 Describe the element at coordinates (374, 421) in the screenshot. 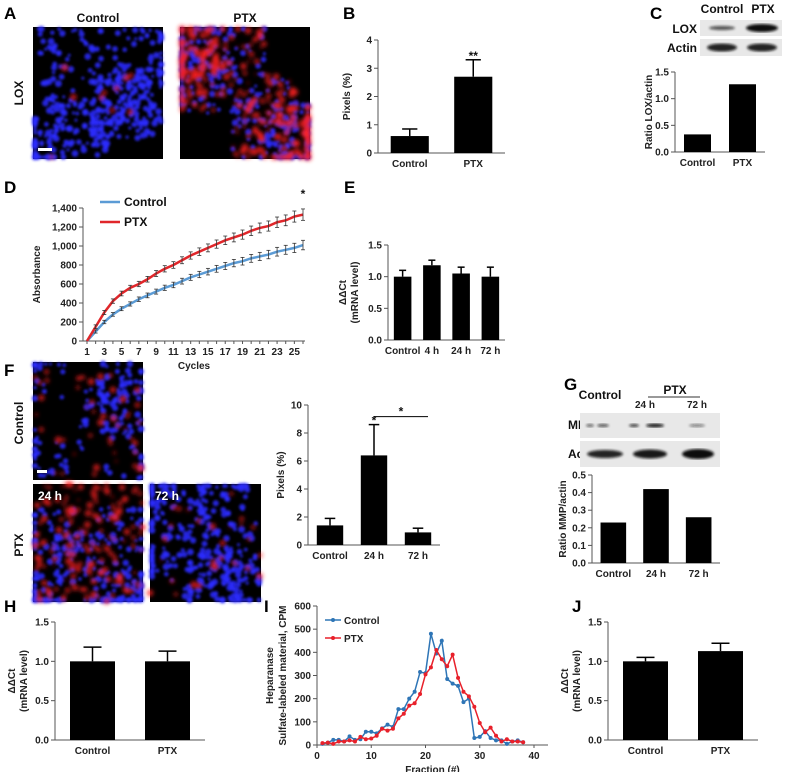

I see `significance-marker: *` at that location.